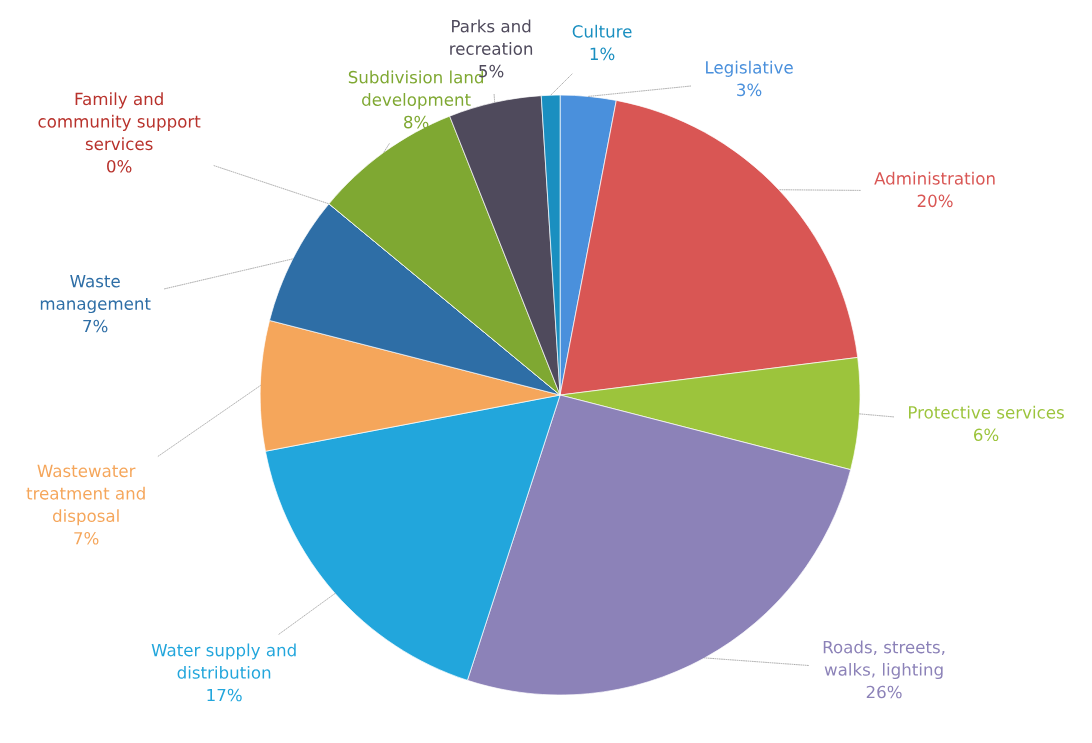  I want to click on data-label: 26%, so click(884, 692).